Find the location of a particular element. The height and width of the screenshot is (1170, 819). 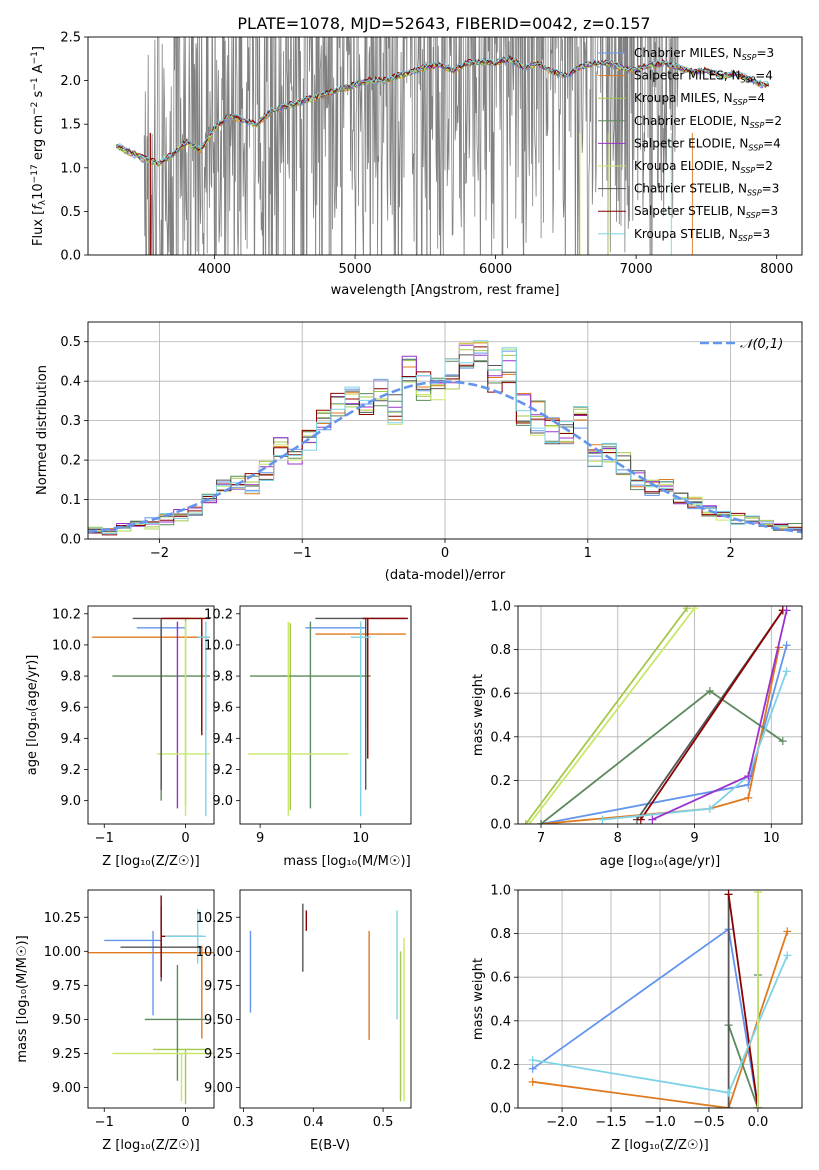

massweight-vs-age-xlabel: age [log₁₀(age/yr)] is located at coordinates (660, 861).